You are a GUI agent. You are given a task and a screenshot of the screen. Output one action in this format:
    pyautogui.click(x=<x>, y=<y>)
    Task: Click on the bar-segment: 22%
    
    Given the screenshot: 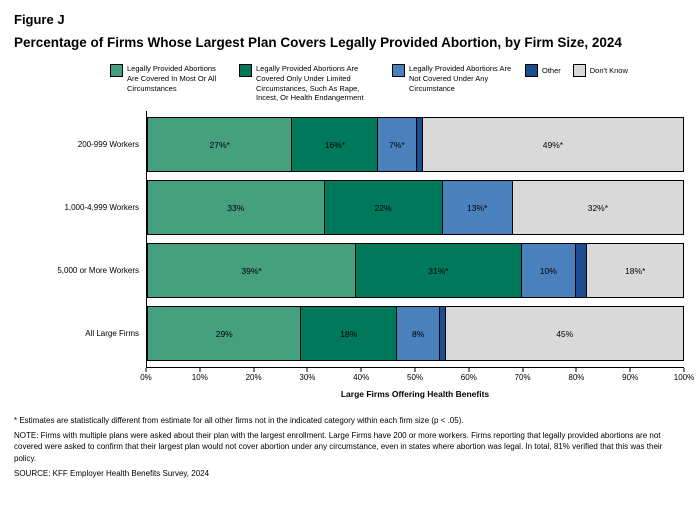 What is the action you would take?
    pyautogui.click(x=382, y=208)
    